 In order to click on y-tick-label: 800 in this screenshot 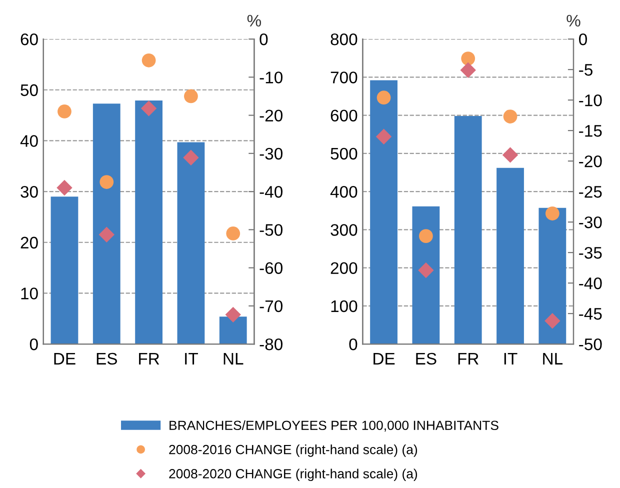, I will do `click(344, 39)`.